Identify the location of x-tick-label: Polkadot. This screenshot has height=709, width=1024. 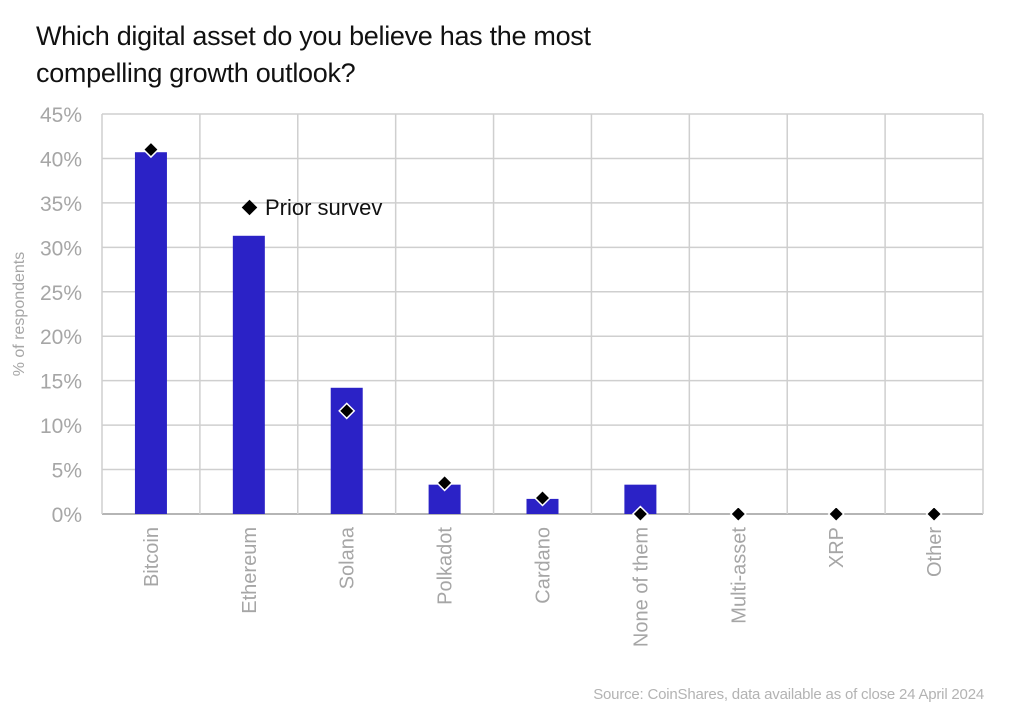
(446, 566).